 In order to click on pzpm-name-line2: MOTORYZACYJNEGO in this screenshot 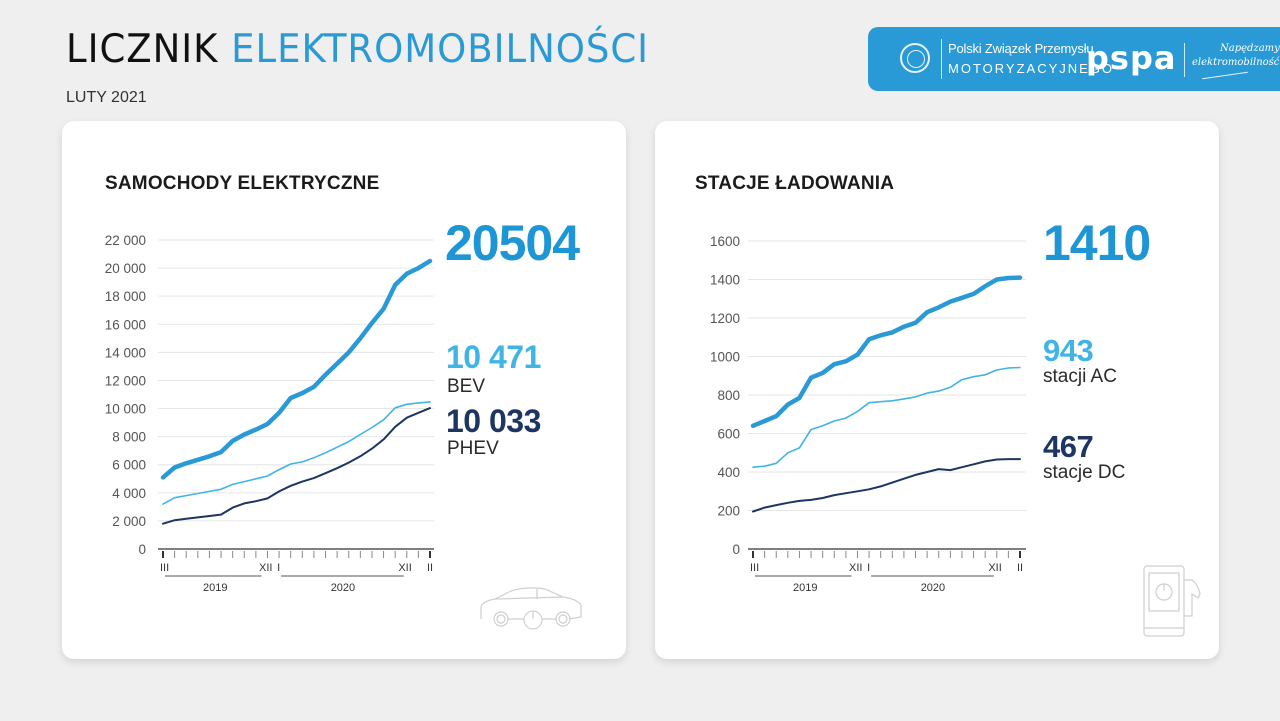, I will do `click(1031, 68)`.